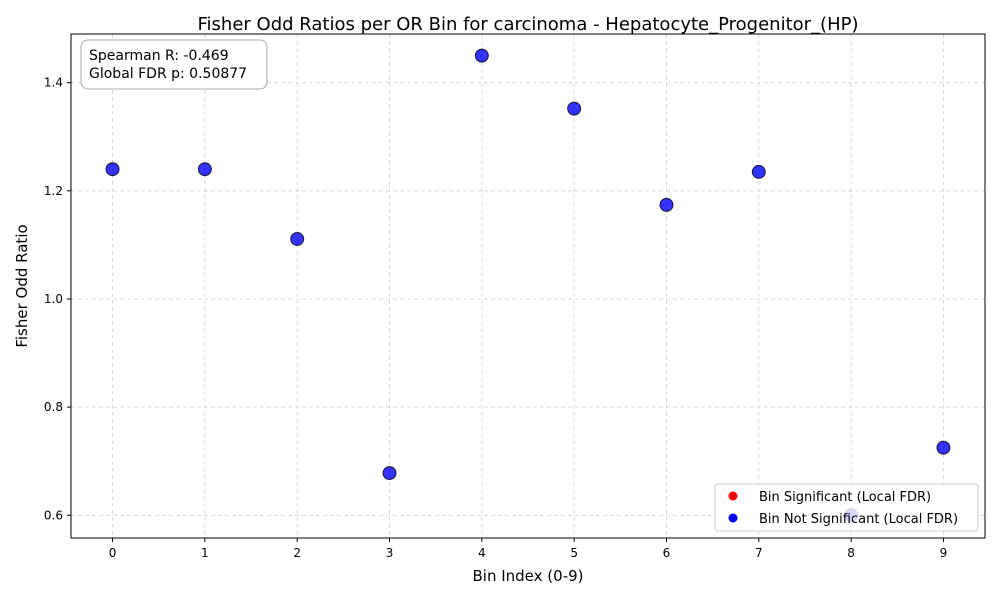  What do you see at coordinates (159, 56) in the screenshot?
I see `spearman-r-label: Spearman R: -0.469` at bounding box center [159, 56].